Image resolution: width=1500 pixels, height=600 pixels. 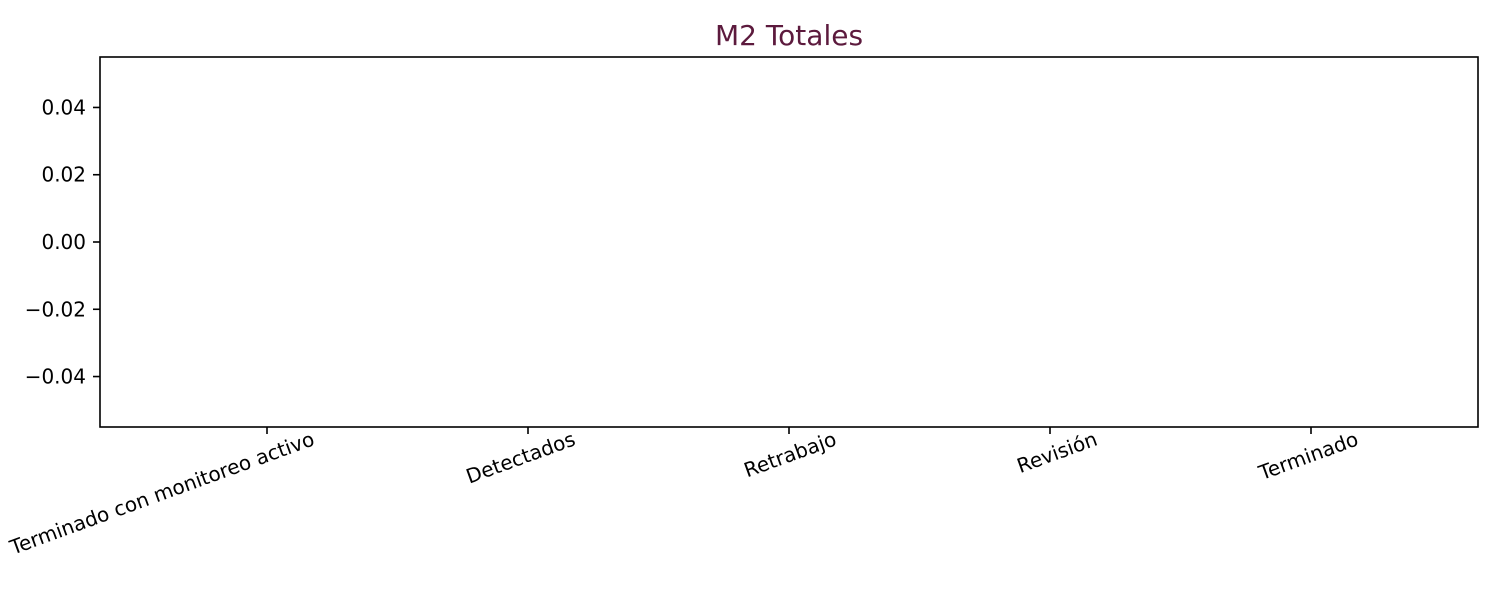 What do you see at coordinates (790, 455) in the screenshot?
I see `x-tick-label: Retrabajo` at bounding box center [790, 455].